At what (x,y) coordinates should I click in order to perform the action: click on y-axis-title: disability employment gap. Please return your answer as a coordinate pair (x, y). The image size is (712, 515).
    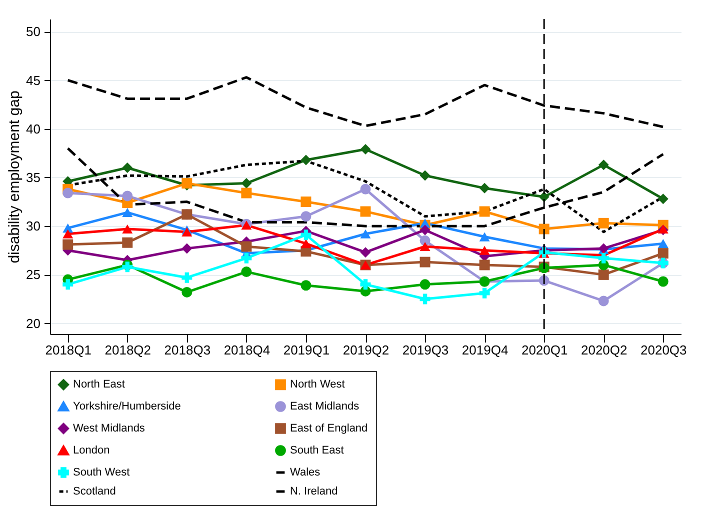
    Looking at the image, I should click on (15, 177).